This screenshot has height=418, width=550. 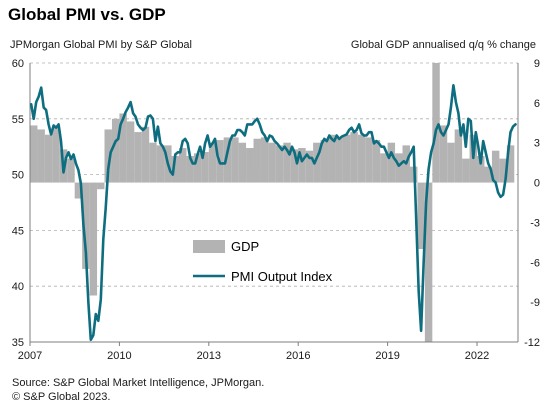 What do you see at coordinates (209, 356) in the screenshot?
I see `x-tick-label: 2013` at bounding box center [209, 356].